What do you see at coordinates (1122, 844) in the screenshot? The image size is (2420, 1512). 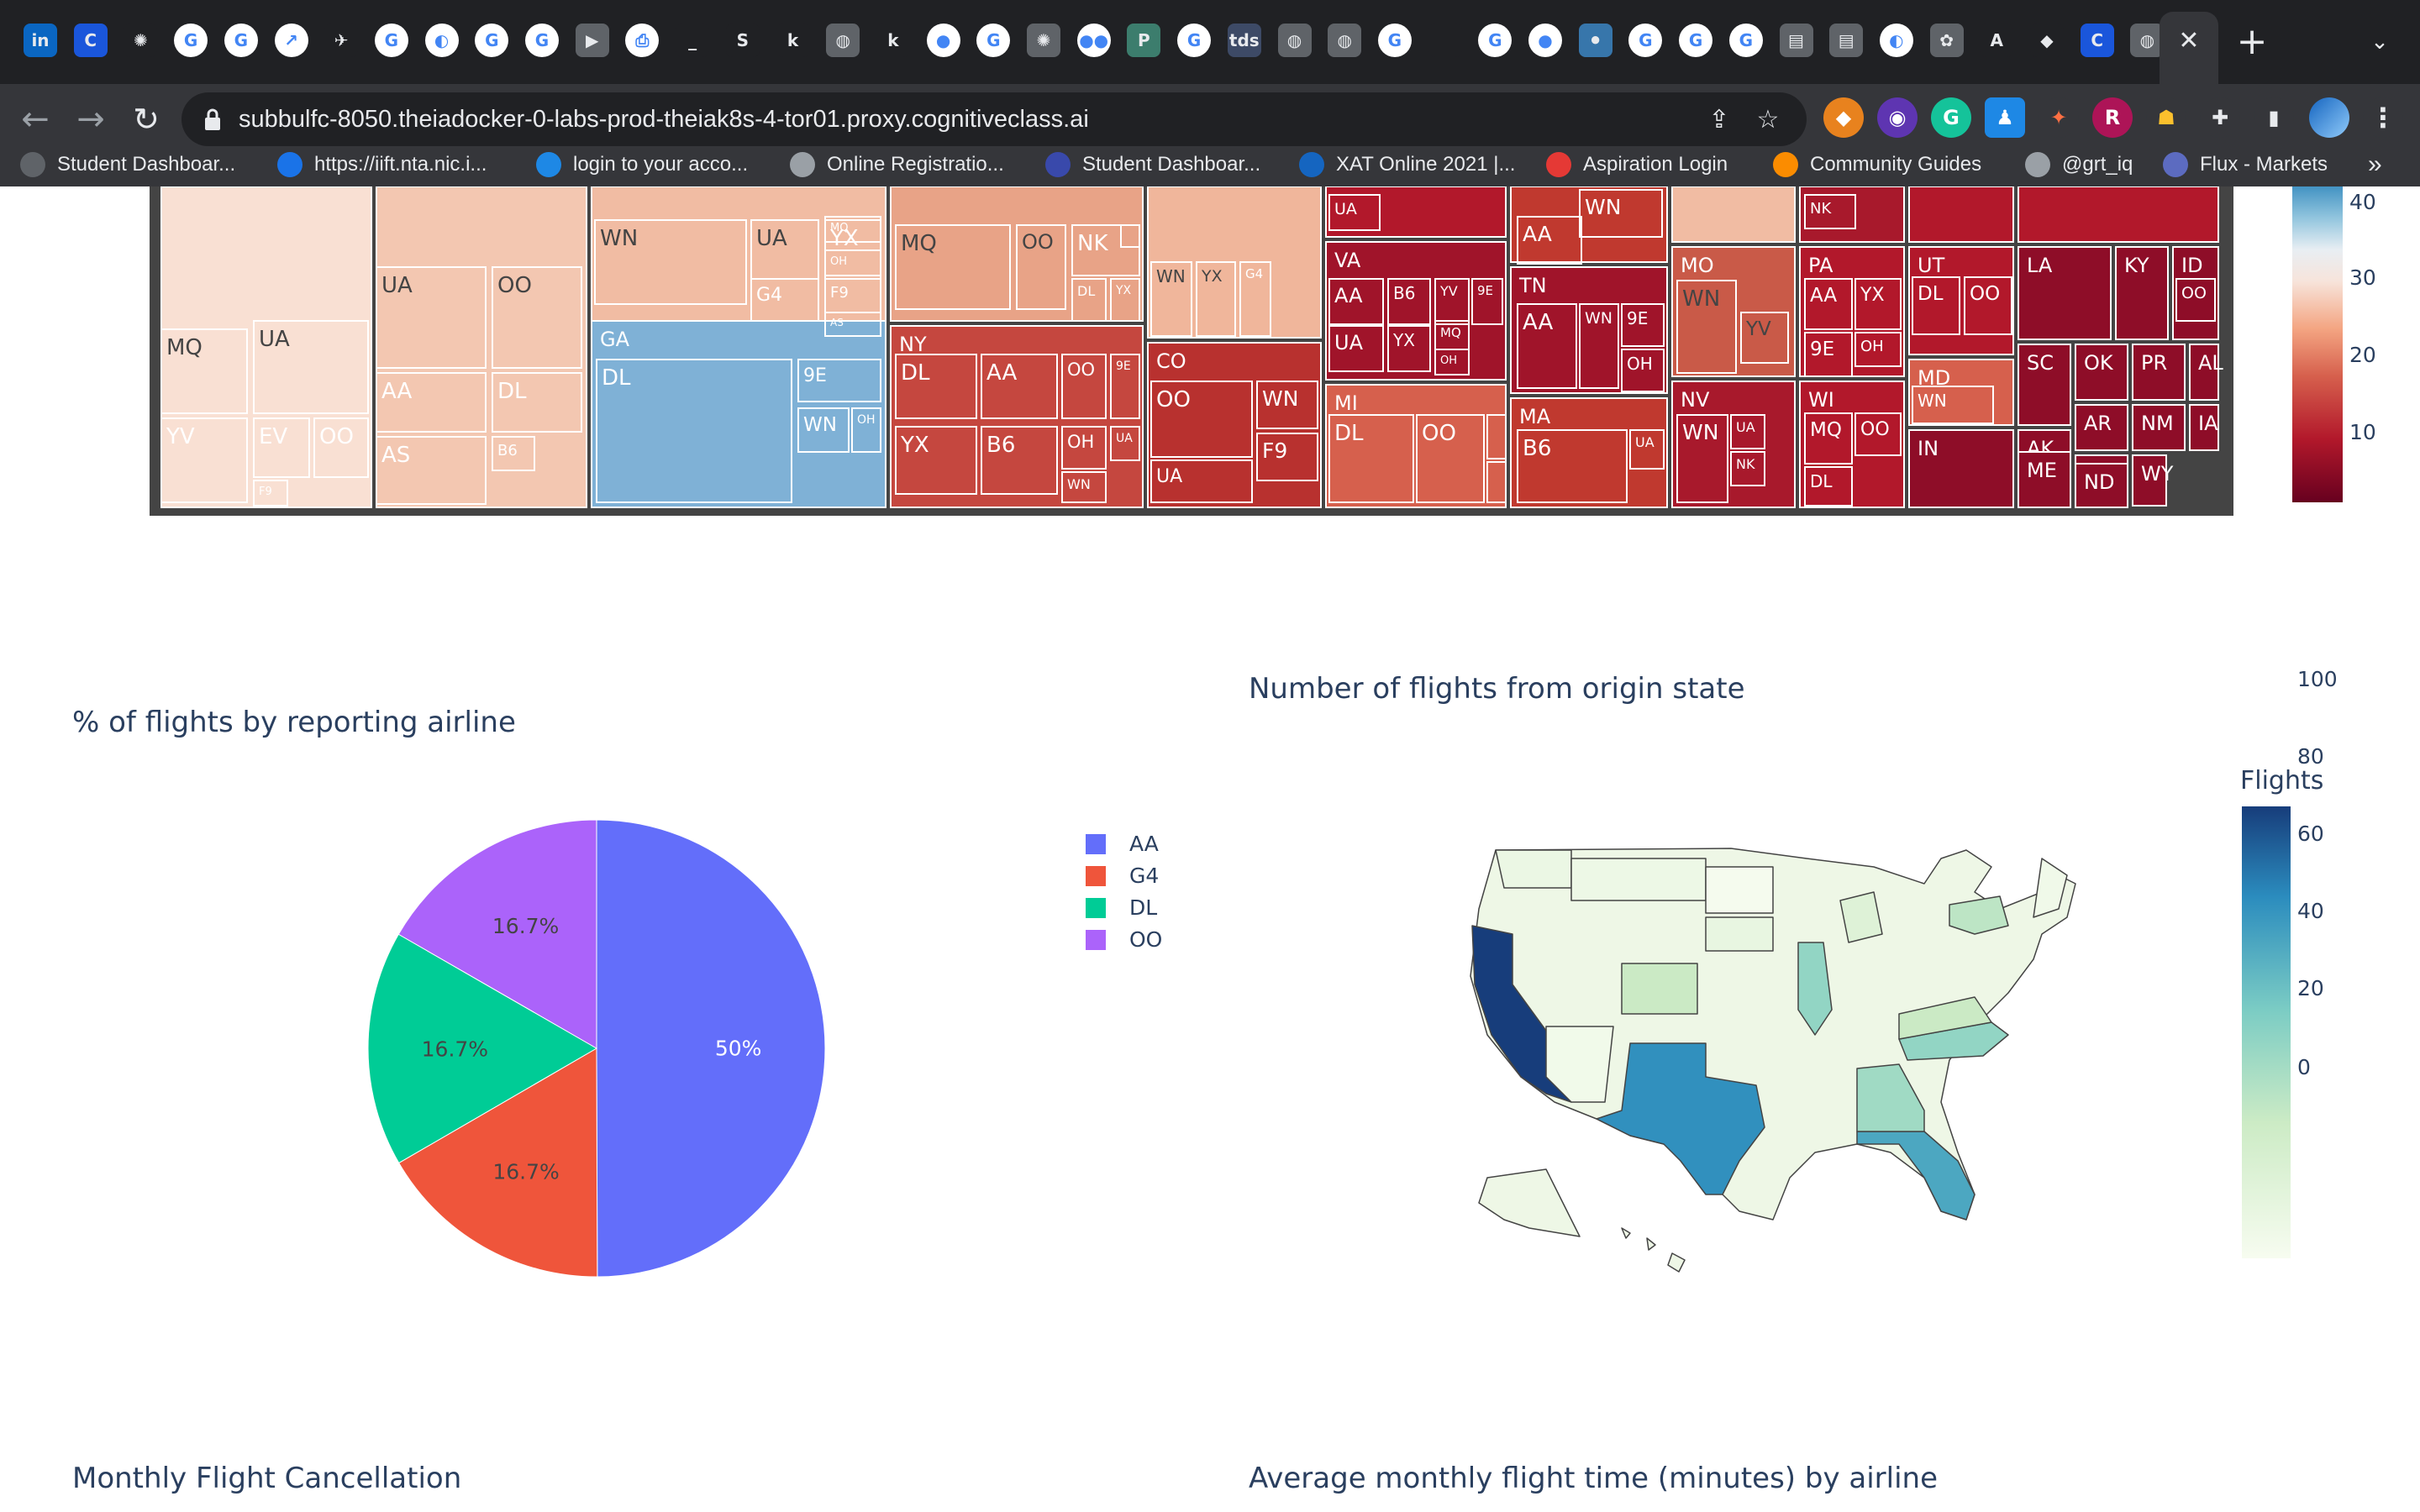 I see `pie-legend-item-aa: AA` at bounding box center [1122, 844].